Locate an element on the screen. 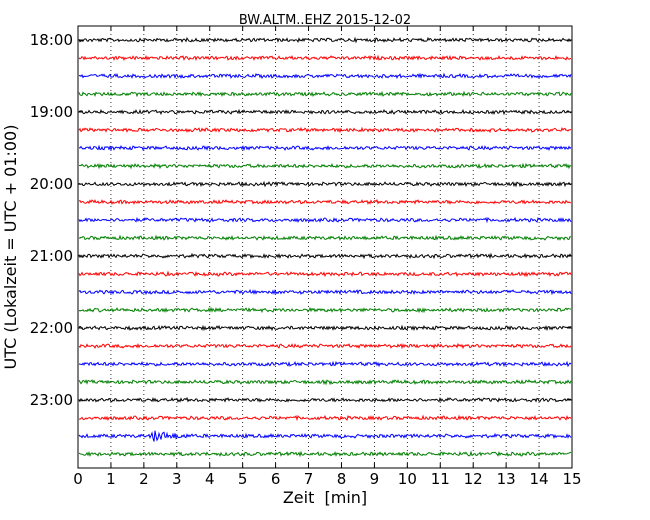 The height and width of the screenshot is (520, 650). x-tick-label-13: 13 is located at coordinates (506, 479).